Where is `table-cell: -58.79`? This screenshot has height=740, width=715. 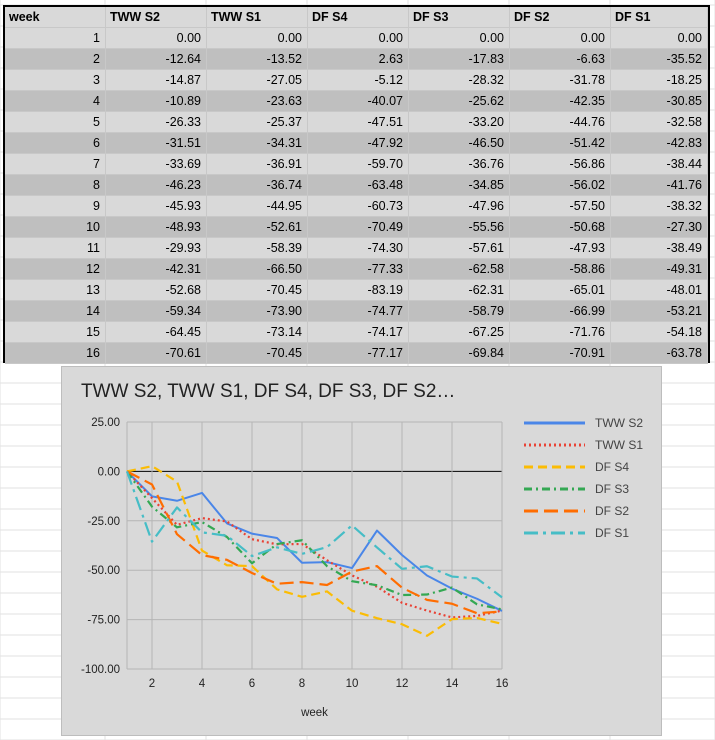
table-cell: -58.79 is located at coordinates (459, 311).